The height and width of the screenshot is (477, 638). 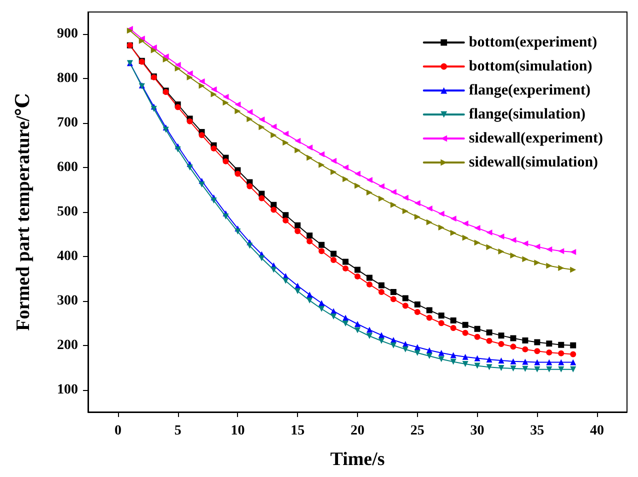 What do you see at coordinates (67, 212) in the screenshot?
I see `y-tick-label: 500` at bounding box center [67, 212].